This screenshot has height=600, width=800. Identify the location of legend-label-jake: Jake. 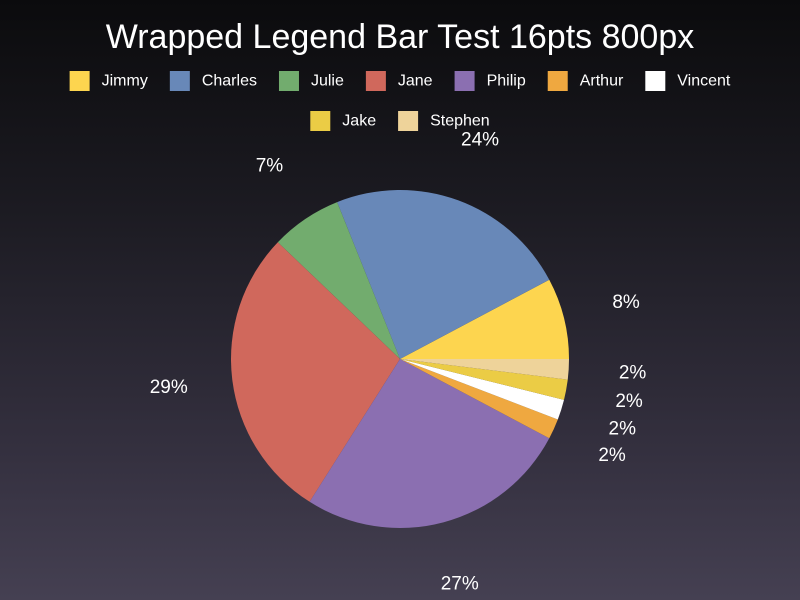
(359, 121).